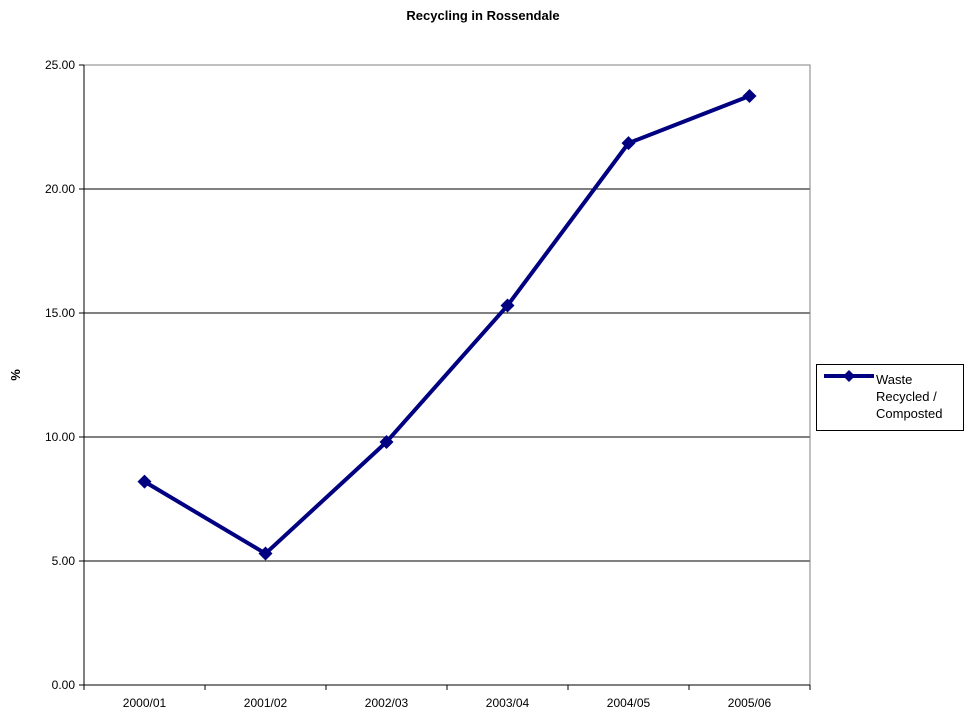 This screenshot has width=966, height=715. Describe the element at coordinates (628, 143) in the screenshot. I see `data-point-marker: 2004/05: 21.85` at that location.